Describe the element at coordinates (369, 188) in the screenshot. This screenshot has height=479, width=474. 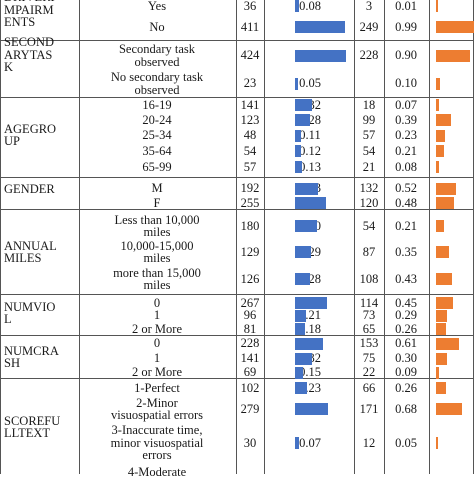
I see `count-right: 132` at that location.